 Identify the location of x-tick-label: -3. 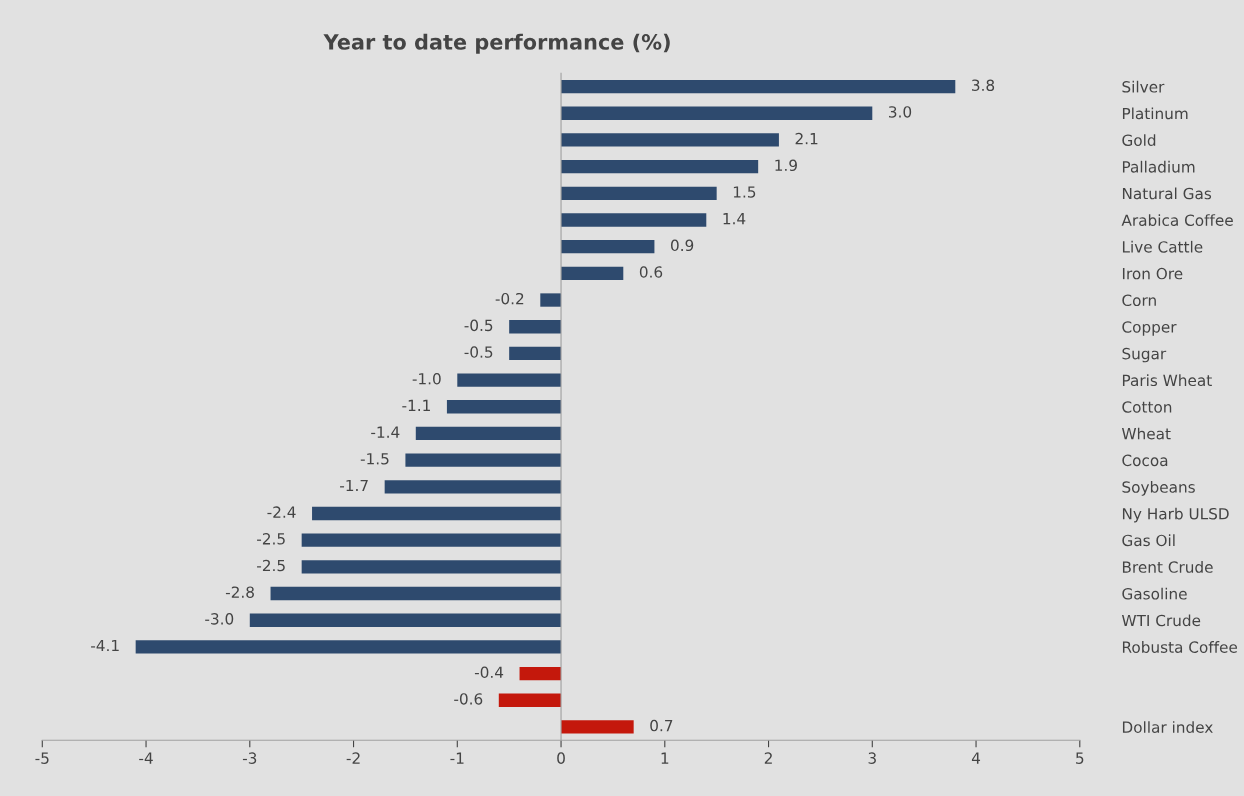
(249, 758).